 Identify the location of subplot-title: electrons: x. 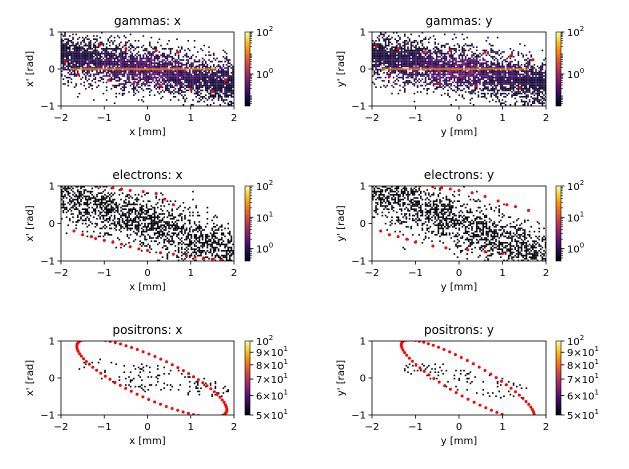
(147, 175).